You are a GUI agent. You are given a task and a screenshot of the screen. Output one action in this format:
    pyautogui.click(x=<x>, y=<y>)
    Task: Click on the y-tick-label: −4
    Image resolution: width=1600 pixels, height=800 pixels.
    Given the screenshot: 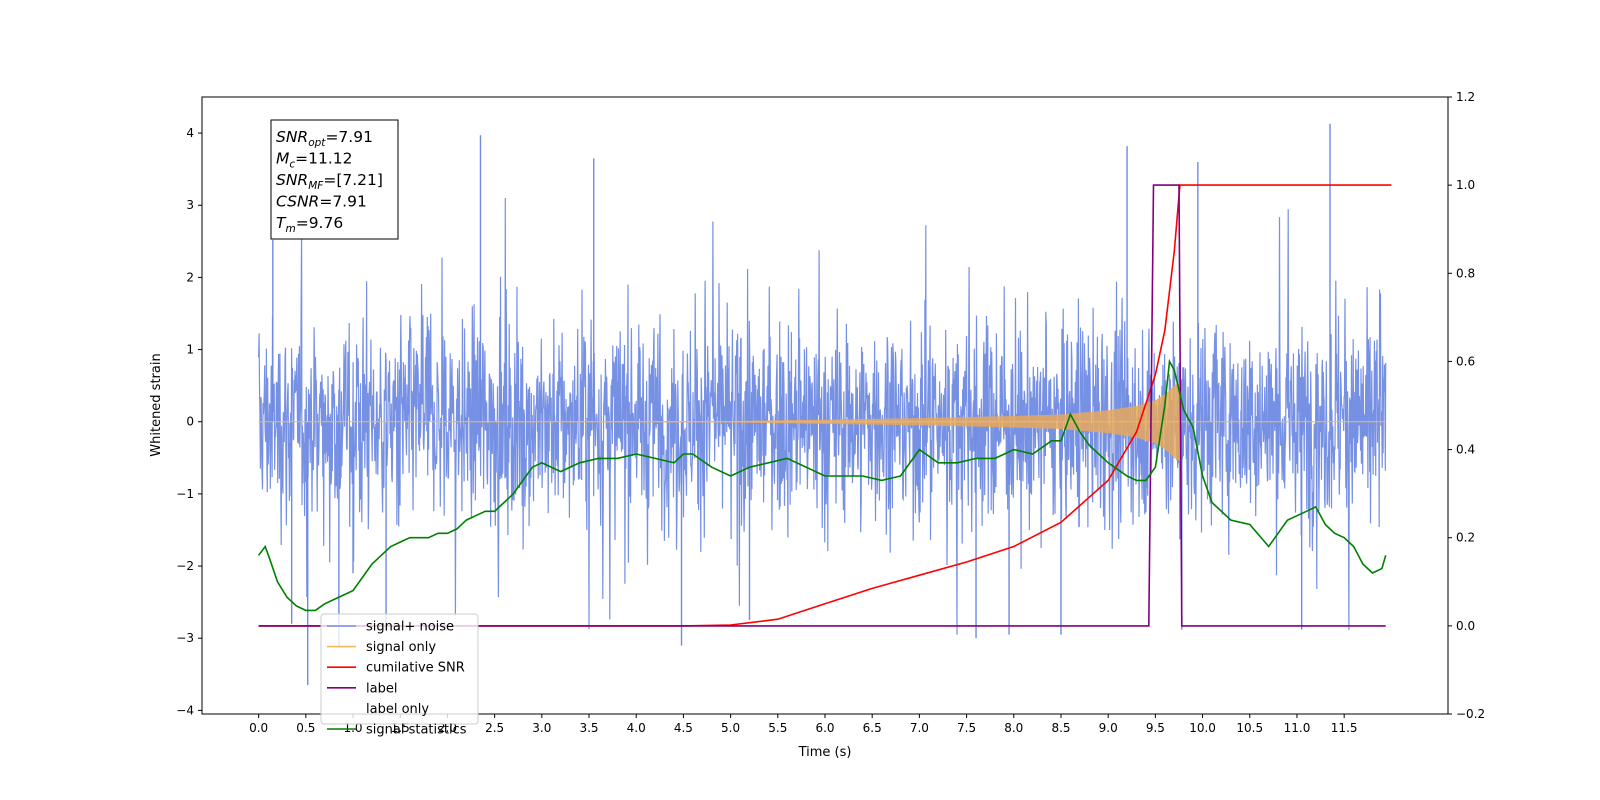 What is the action you would take?
    pyautogui.click(x=185, y=710)
    